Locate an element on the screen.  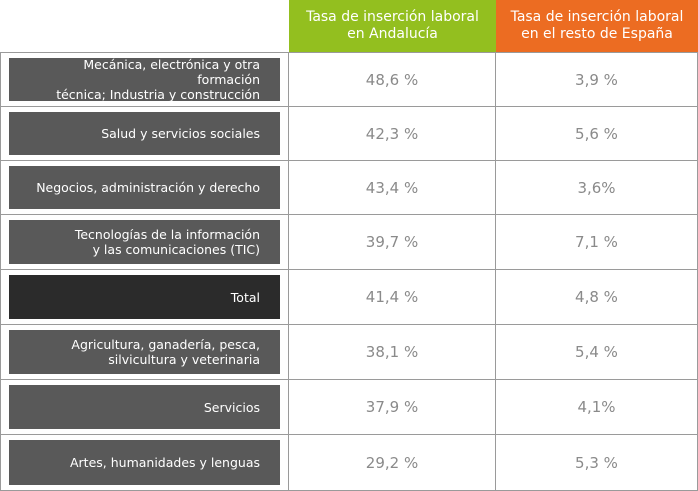
row-label: Salud y servicios sociales is located at coordinates (144, 133).